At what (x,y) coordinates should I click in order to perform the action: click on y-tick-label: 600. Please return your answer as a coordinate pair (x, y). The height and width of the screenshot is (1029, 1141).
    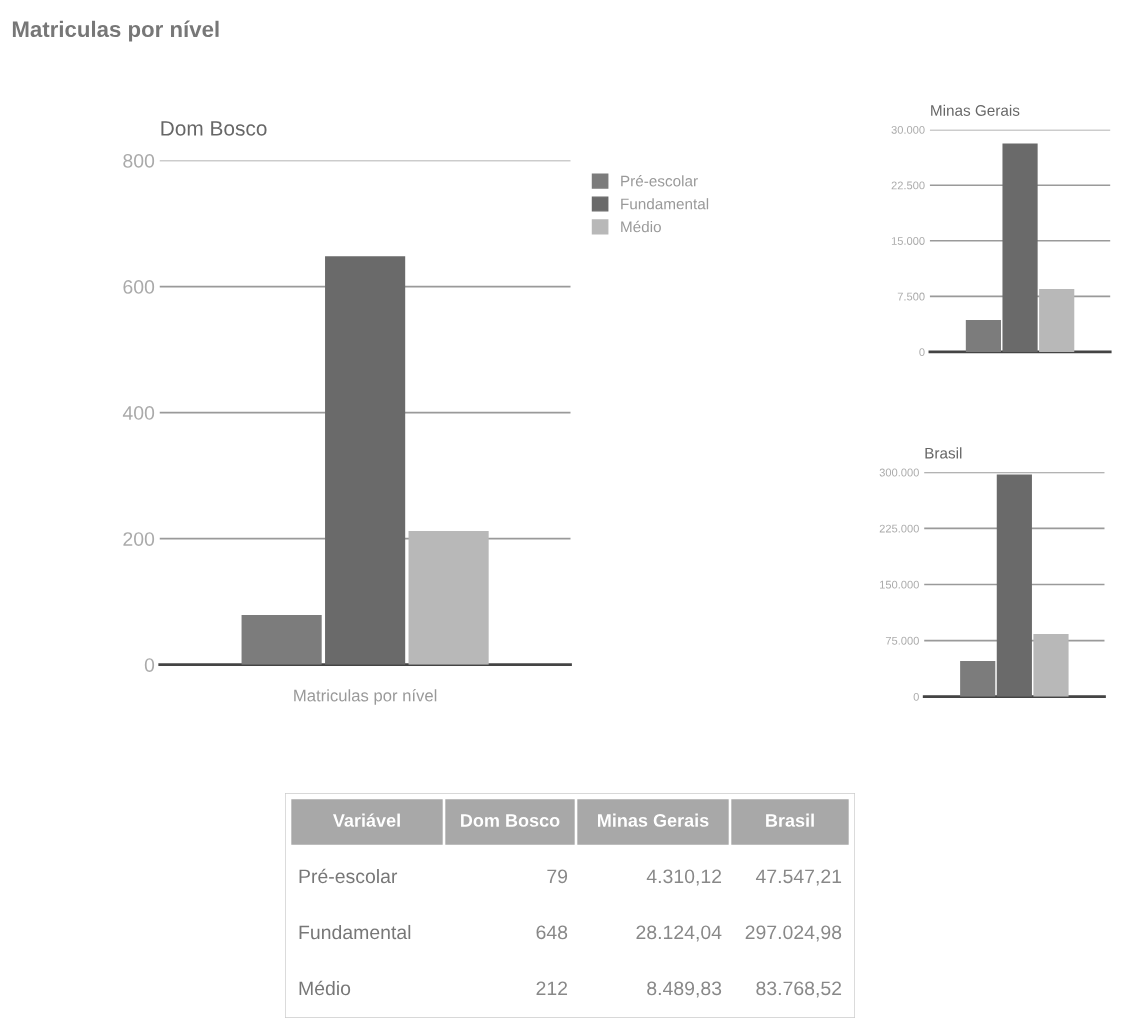
    Looking at the image, I should click on (139, 287).